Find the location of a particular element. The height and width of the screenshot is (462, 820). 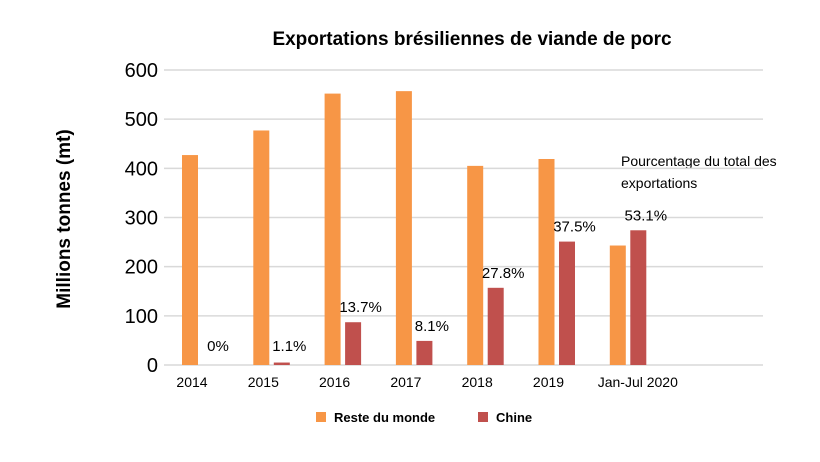

data-label: 1.1% is located at coordinates (289, 346).